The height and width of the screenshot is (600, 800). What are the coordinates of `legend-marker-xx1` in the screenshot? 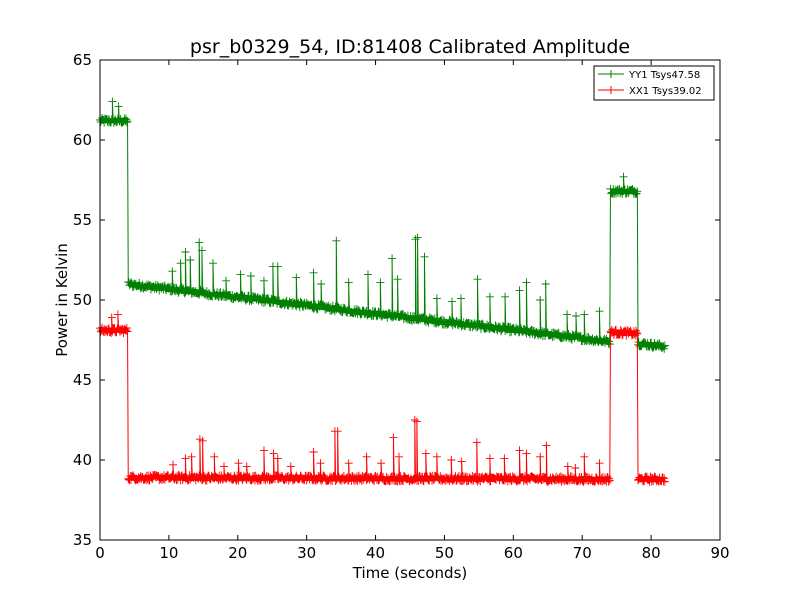 It's located at (611, 90).